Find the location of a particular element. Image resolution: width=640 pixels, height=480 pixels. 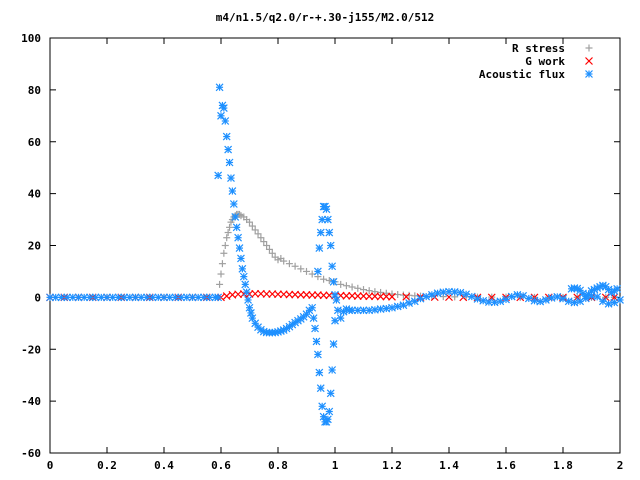

x-tick-label: 1.6 is located at coordinates (506, 465).